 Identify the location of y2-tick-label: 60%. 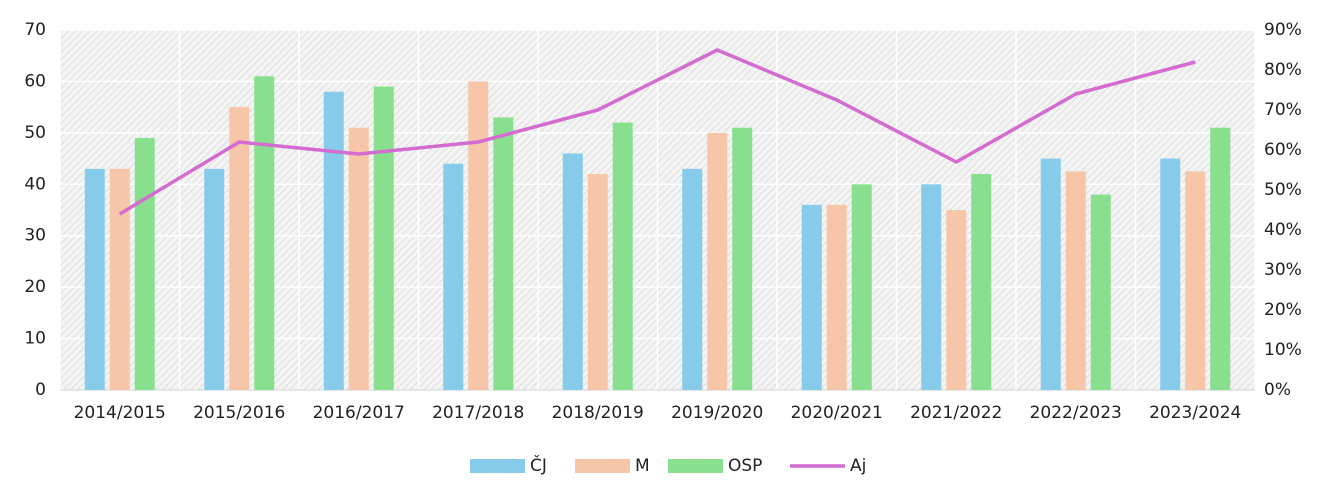
(1283, 150).